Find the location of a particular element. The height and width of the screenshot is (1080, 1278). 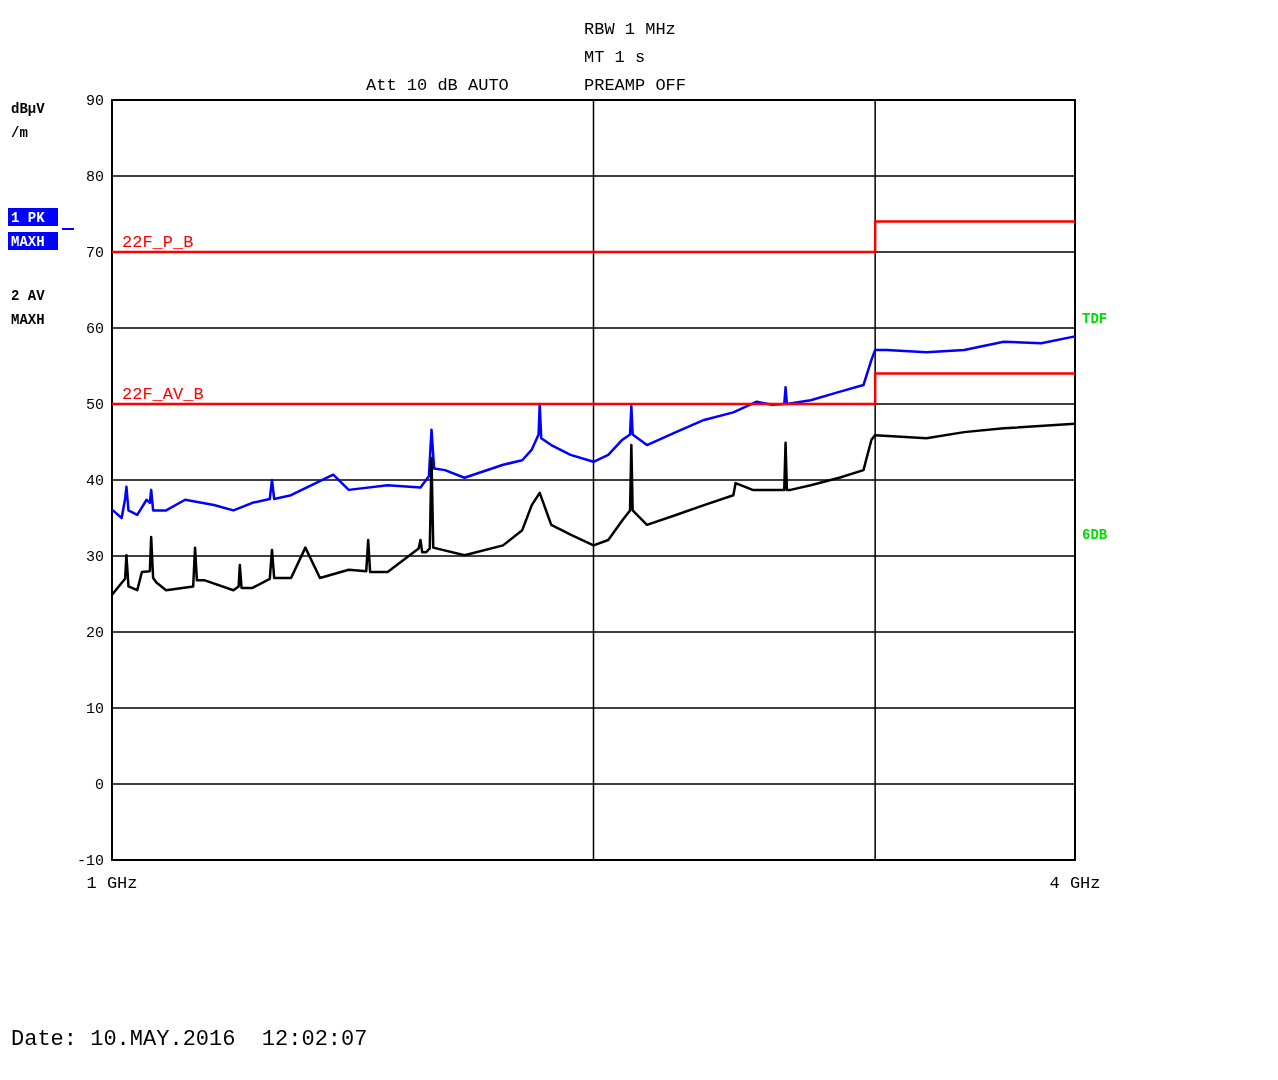

text: Date: 10.MAY.2016 12:02:07 is located at coordinates (189, 1039).